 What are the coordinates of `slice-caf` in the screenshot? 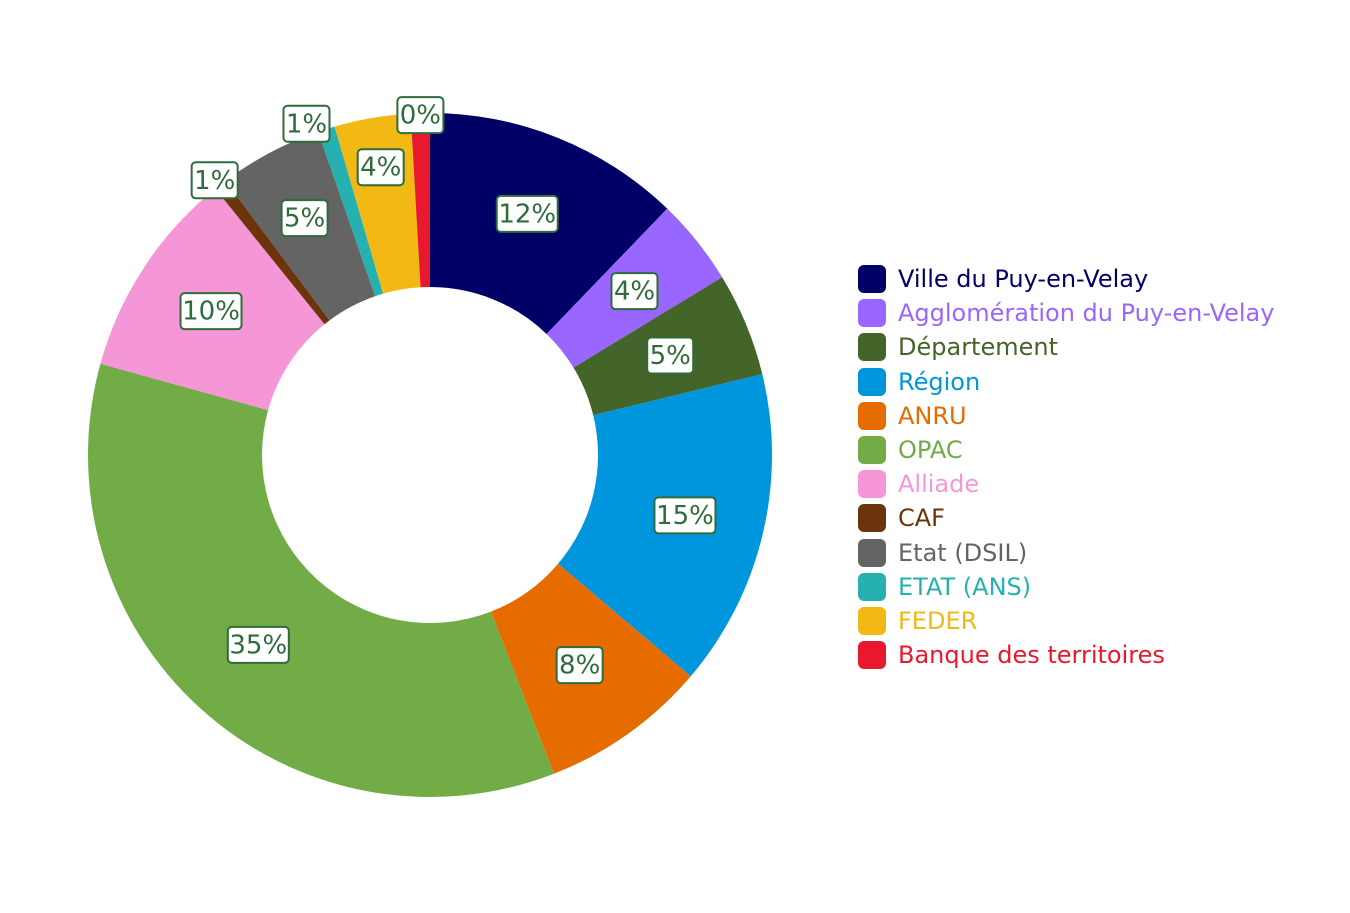 It's located at (272, 252).